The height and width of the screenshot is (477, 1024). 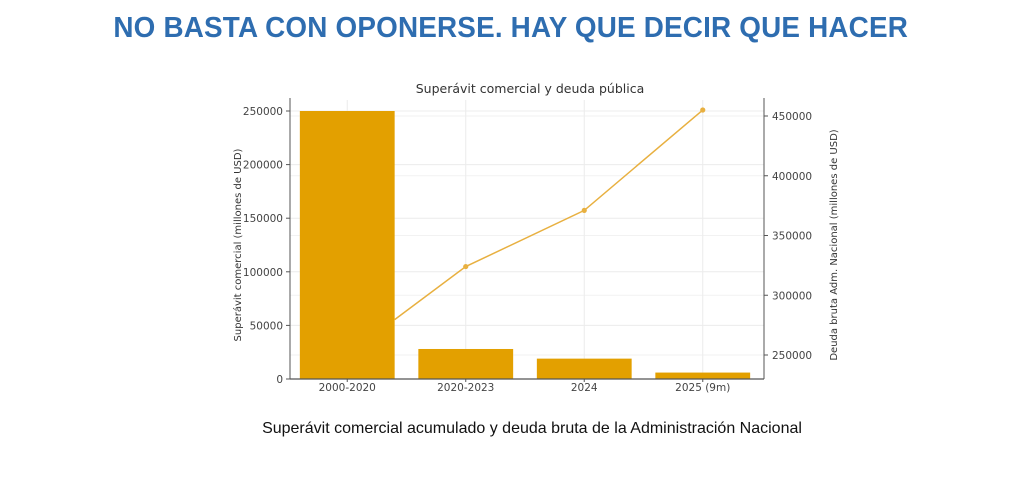 What do you see at coordinates (792, 117) in the screenshot?
I see `y2-tick-label: 450000` at bounding box center [792, 117].